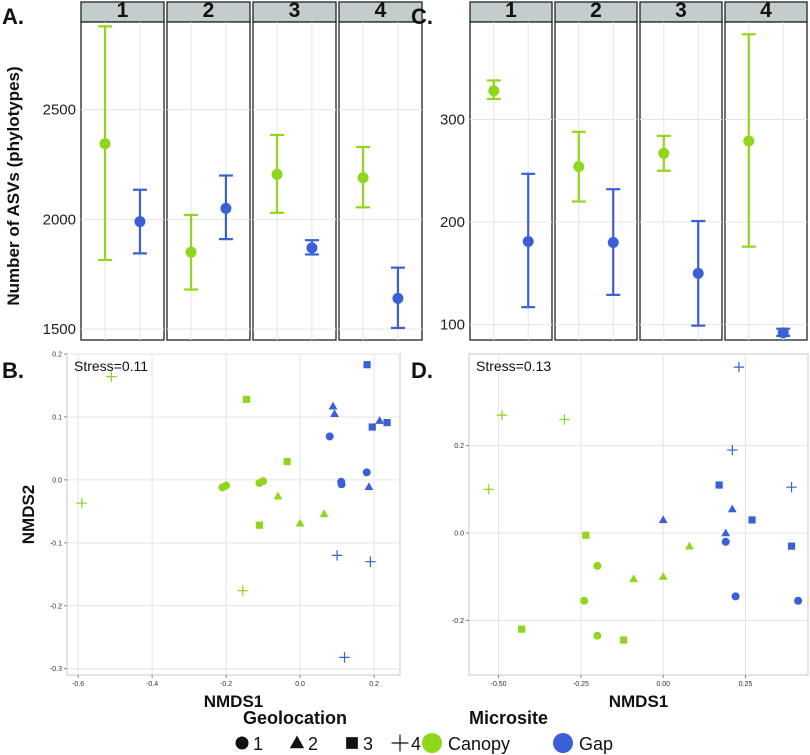 This screenshot has height=755, width=810. I want to click on x-tick-label: 0.2, so click(374, 684).